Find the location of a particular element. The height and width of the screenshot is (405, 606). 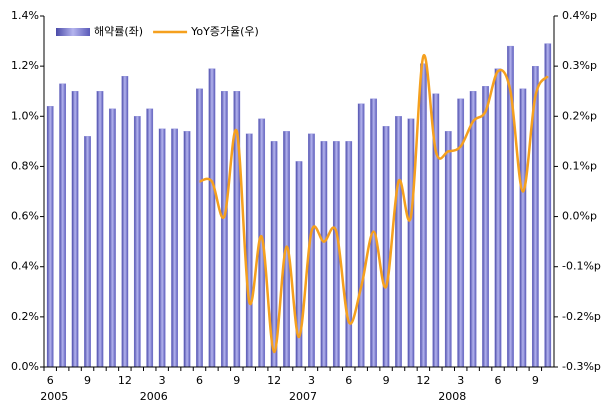

y-tick-label: 1.4% is located at coordinates (25, 15).